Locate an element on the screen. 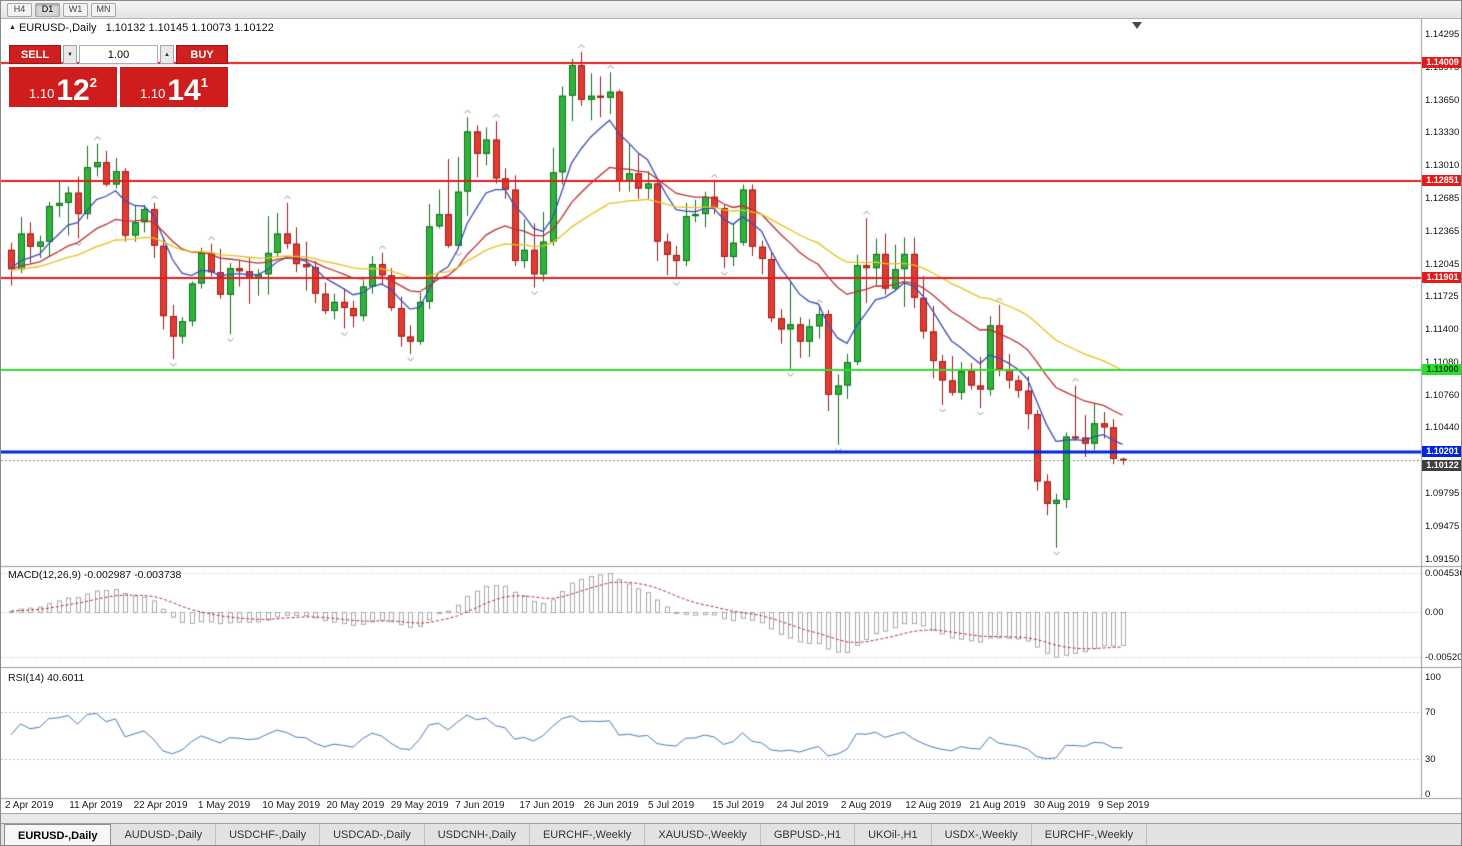 This screenshot has width=1462, height=846. chart-tab-usdchf: USDCHF-,Daily is located at coordinates (268, 834).